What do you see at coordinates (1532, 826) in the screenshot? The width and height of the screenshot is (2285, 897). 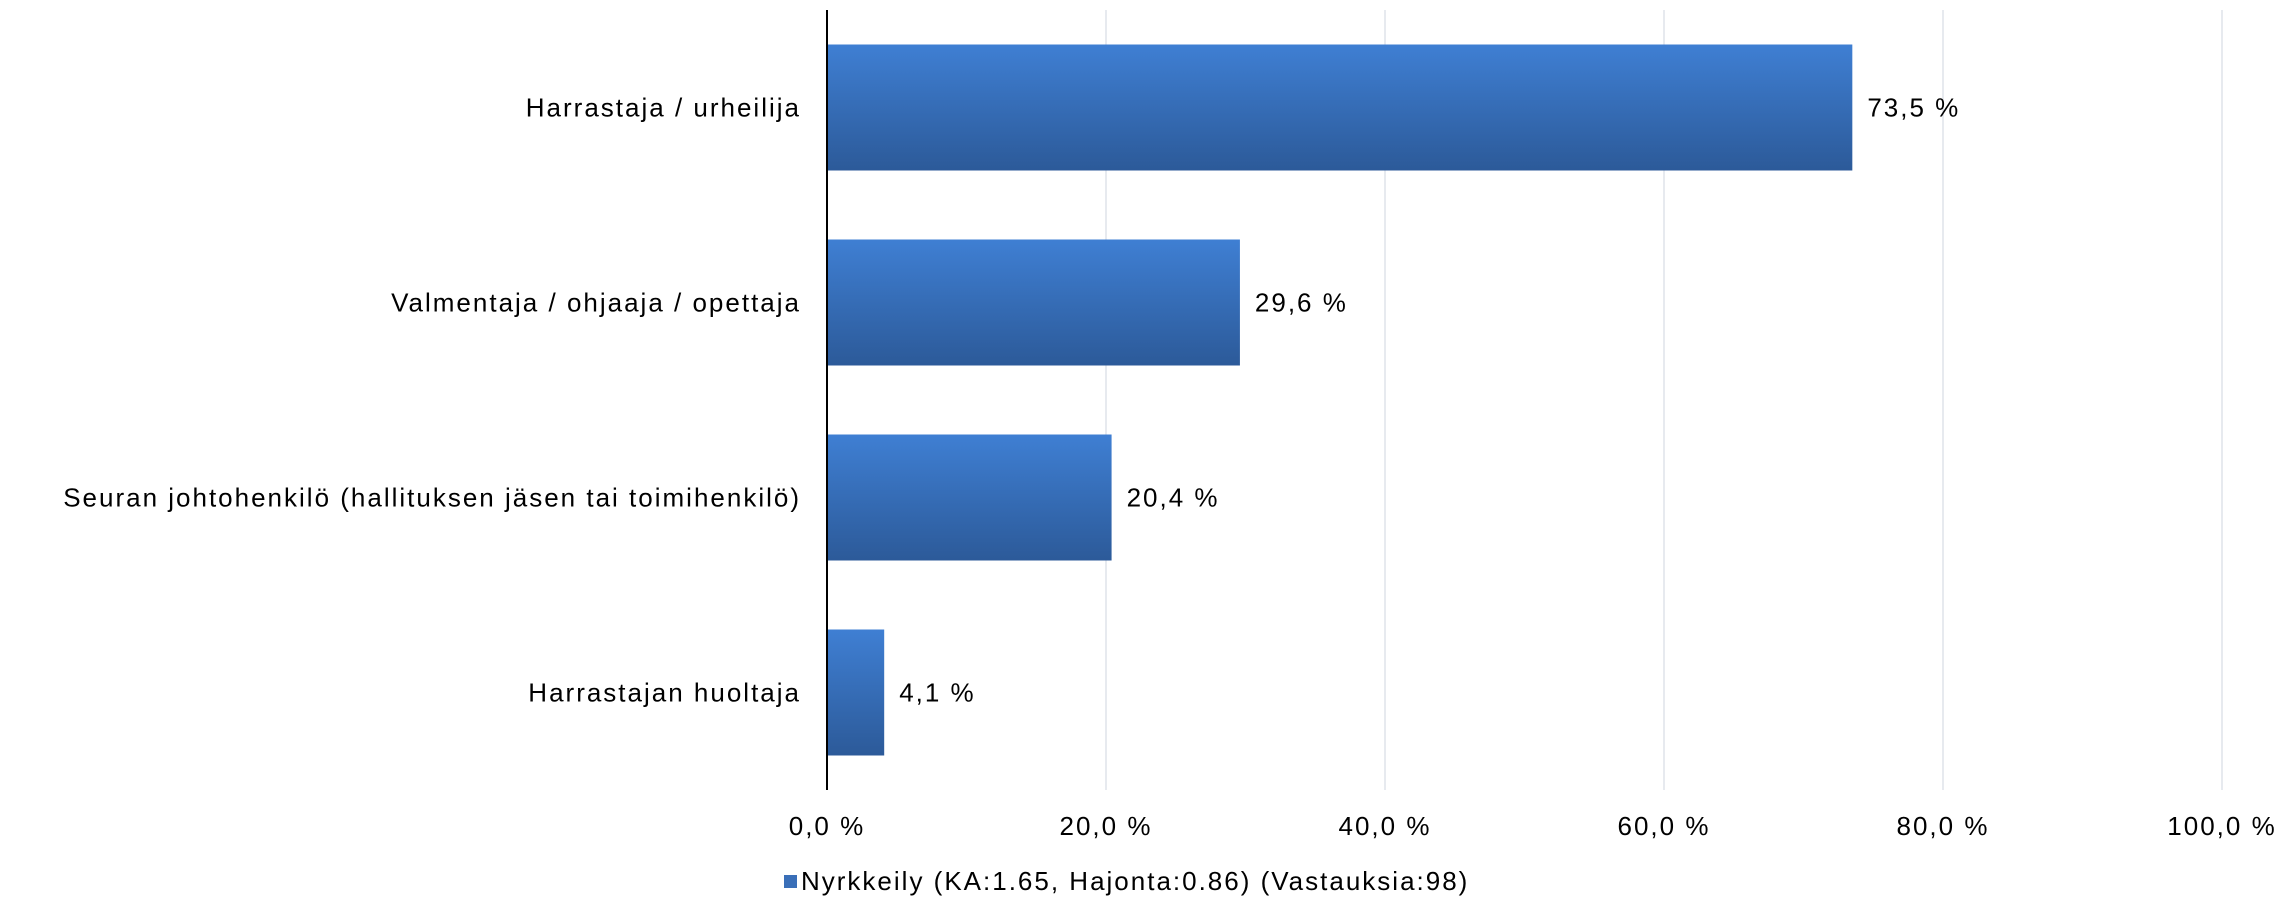 I see `x-tick-labels: 0,0 % 20,0 % 40,0 % 60,0 % 80,0 % 100,0 %` at bounding box center [1532, 826].